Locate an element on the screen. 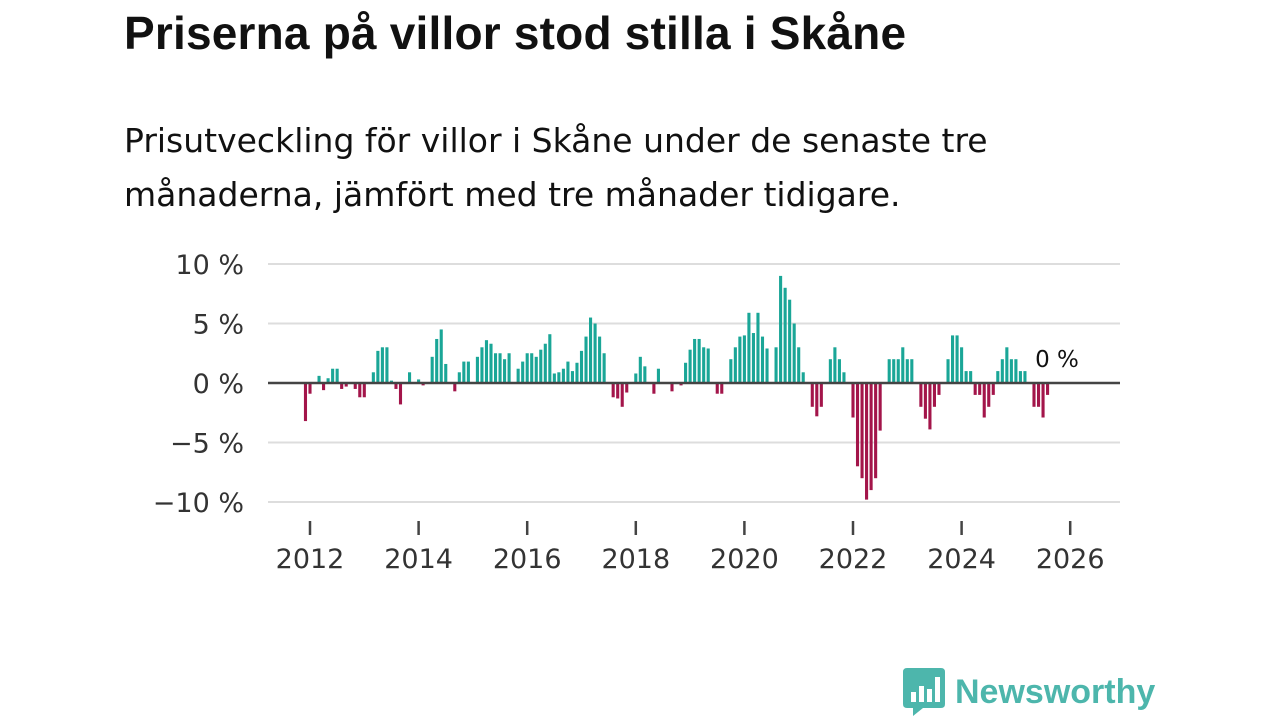  x-tick-label: 2026 is located at coordinates (1070, 559).